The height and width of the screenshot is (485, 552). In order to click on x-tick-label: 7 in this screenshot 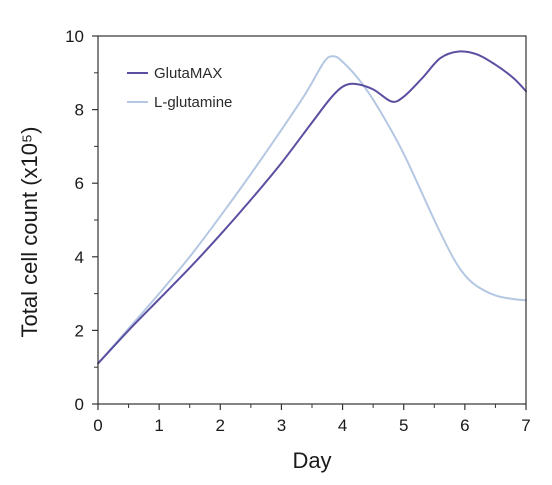, I will do `click(525, 425)`.